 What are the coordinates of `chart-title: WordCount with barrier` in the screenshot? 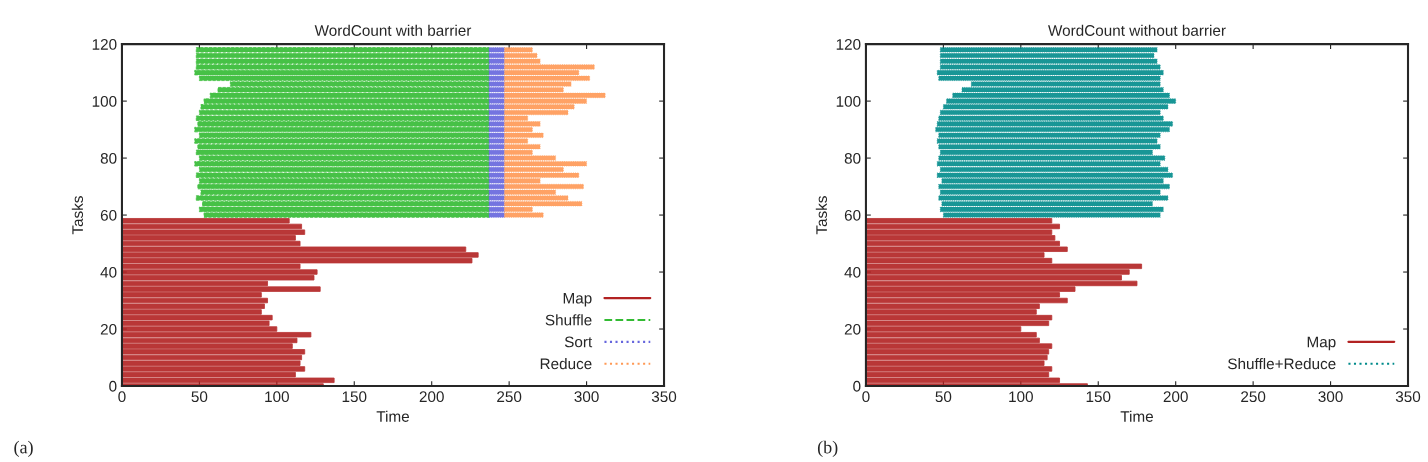 It's located at (393, 30).